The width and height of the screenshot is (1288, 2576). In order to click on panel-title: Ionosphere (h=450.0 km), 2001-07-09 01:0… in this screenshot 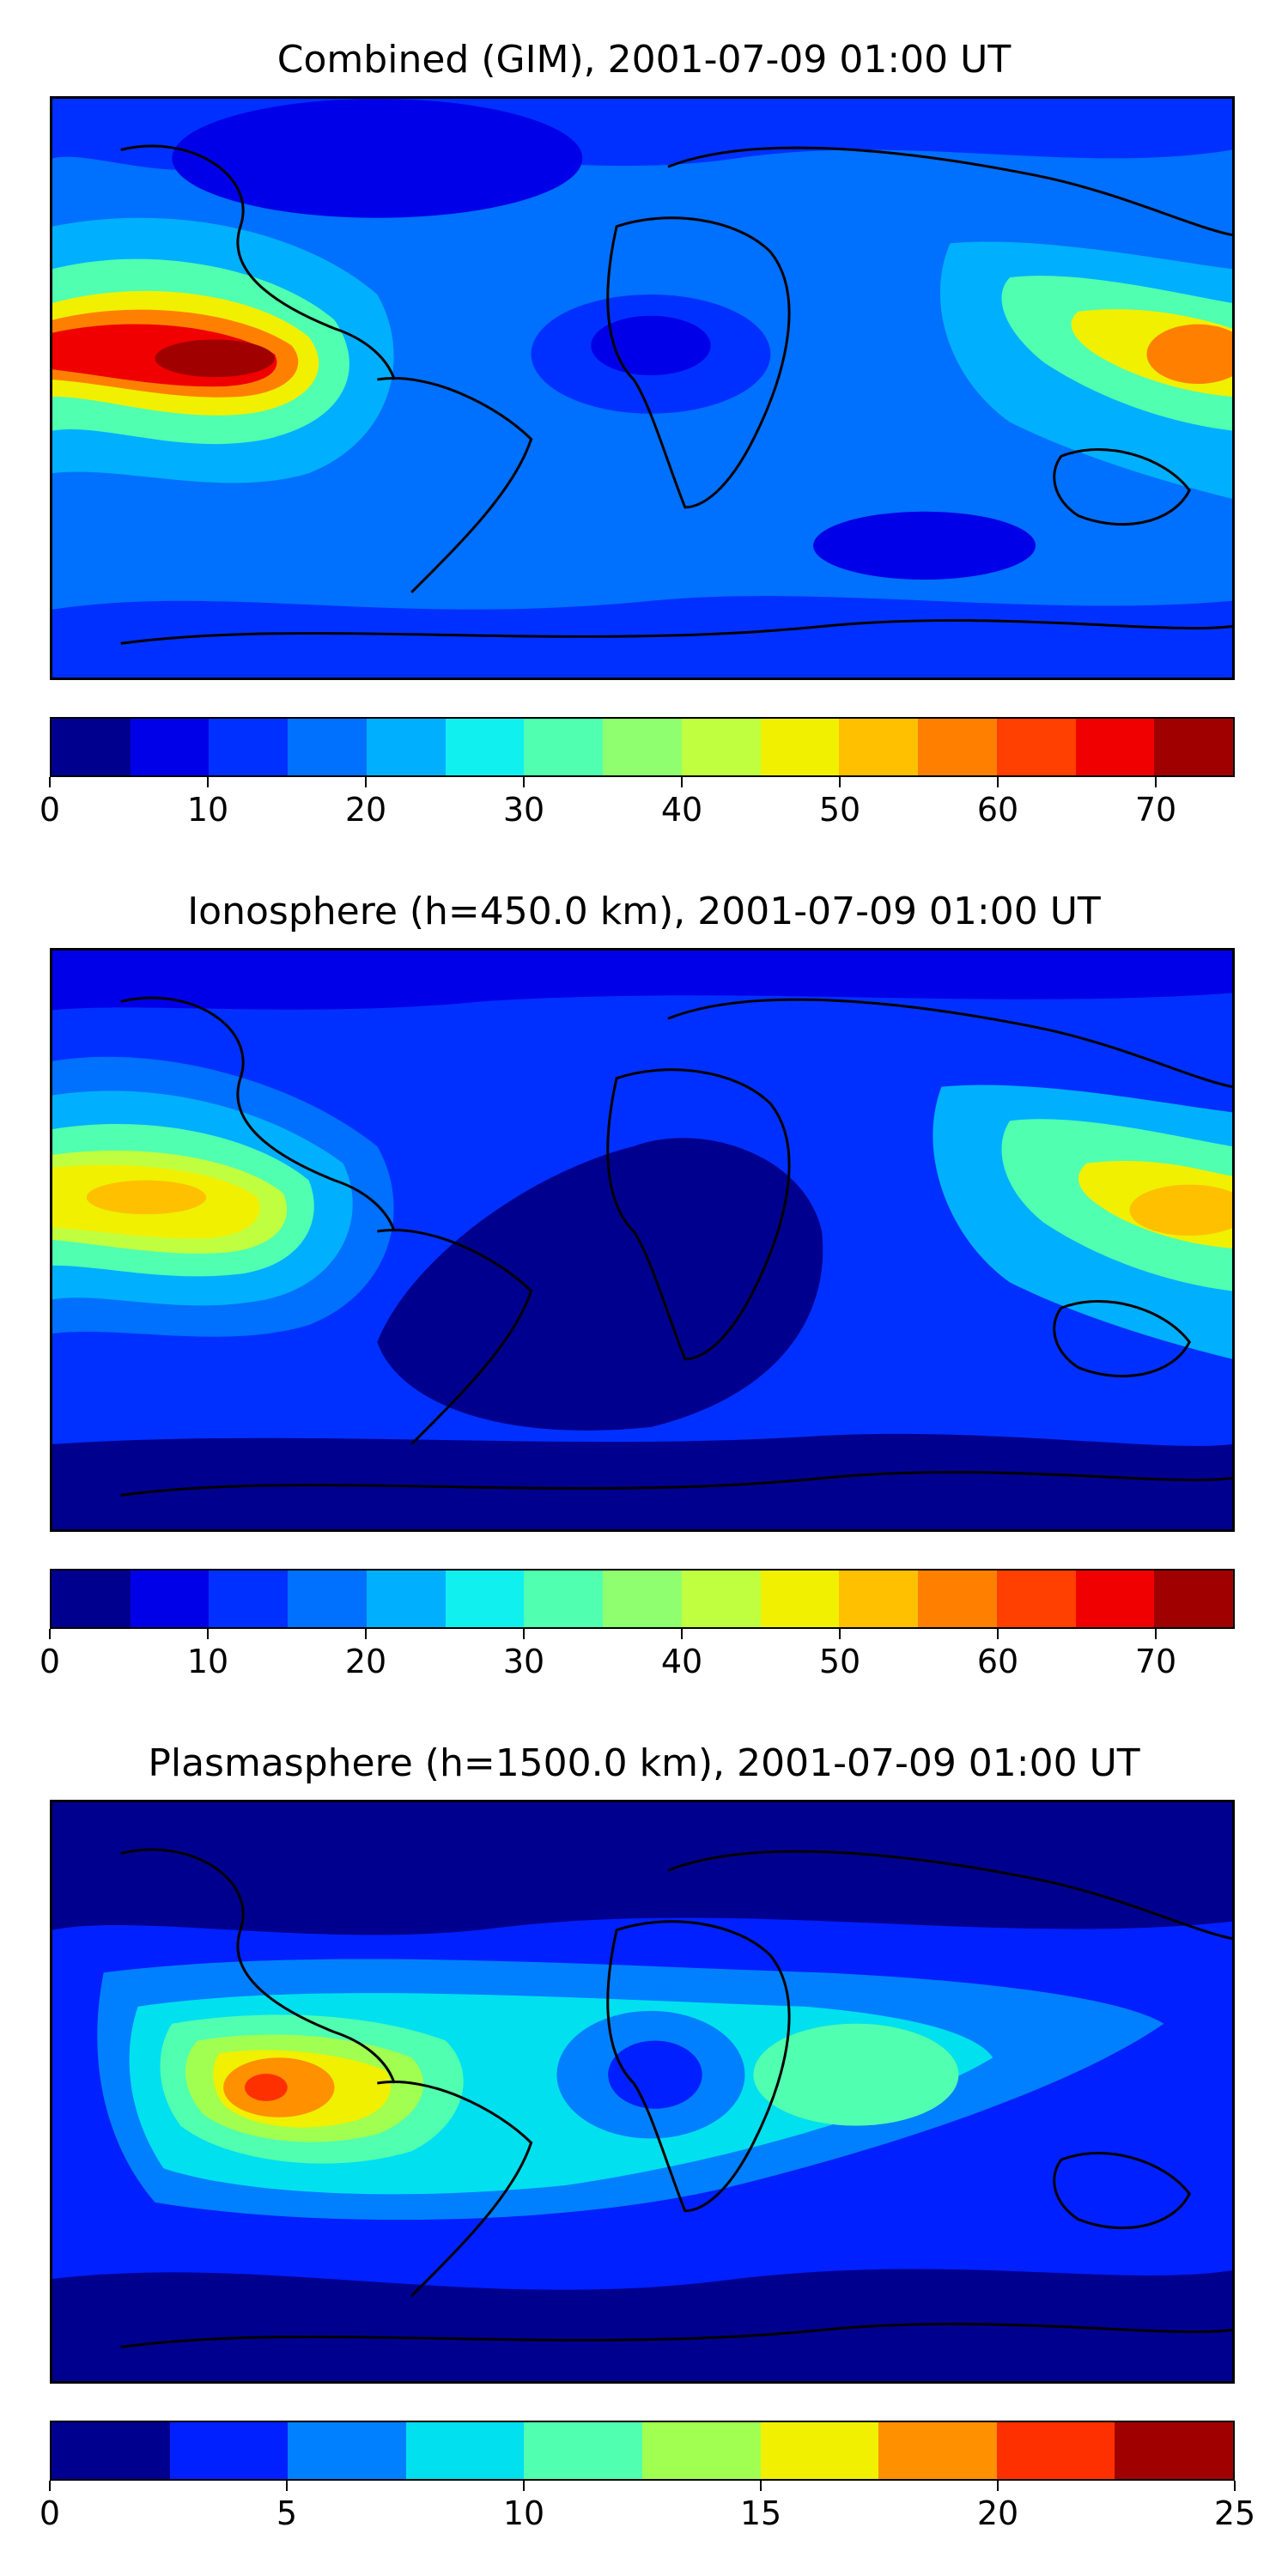, I will do `click(644, 911)`.